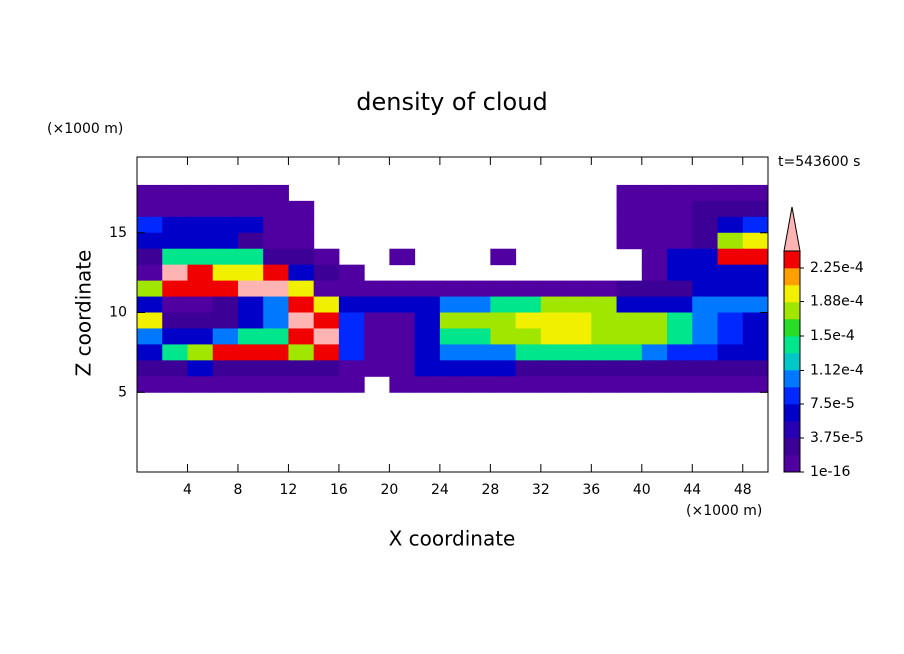 The height and width of the screenshot is (654, 904). What do you see at coordinates (591, 490) in the screenshot?
I see `x-tick-label: 36` at bounding box center [591, 490].